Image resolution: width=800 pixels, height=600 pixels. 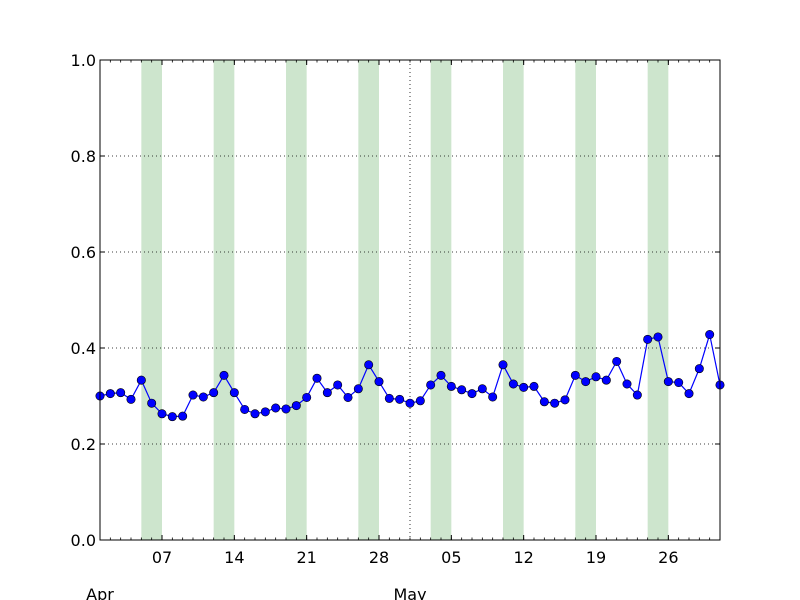 What do you see at coordinates (668, 557) in the screenshot?
I see `x-tick-label: 26` at bounding box center [668, 557].